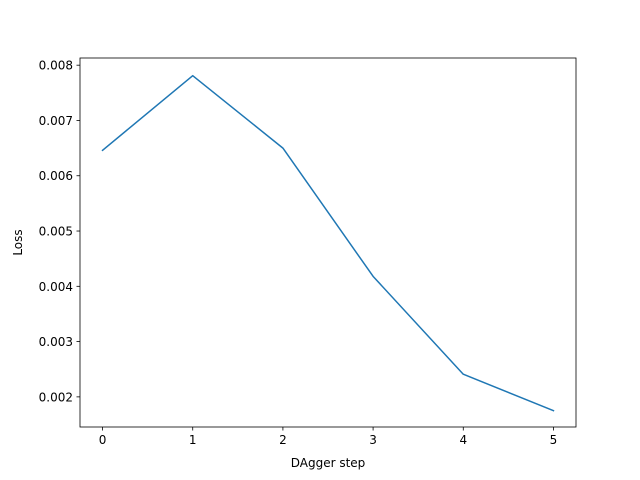  I want to click on y-tick-label: 0.004, so click(56, 287).